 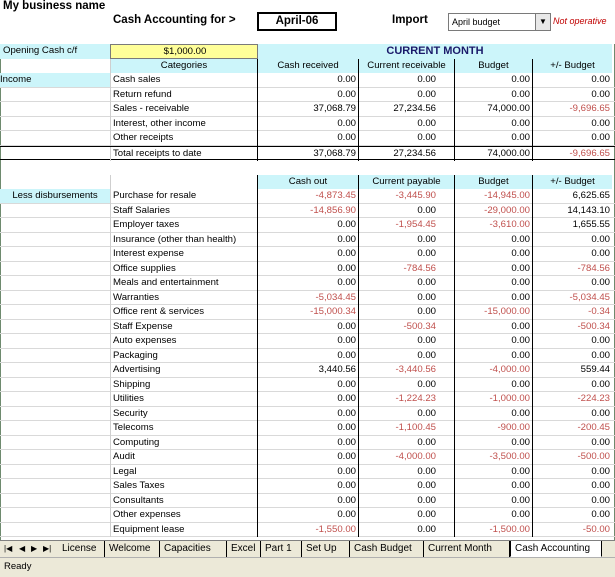 I want to click on category-cell: Equipment lease, so click(x=184, y=529).